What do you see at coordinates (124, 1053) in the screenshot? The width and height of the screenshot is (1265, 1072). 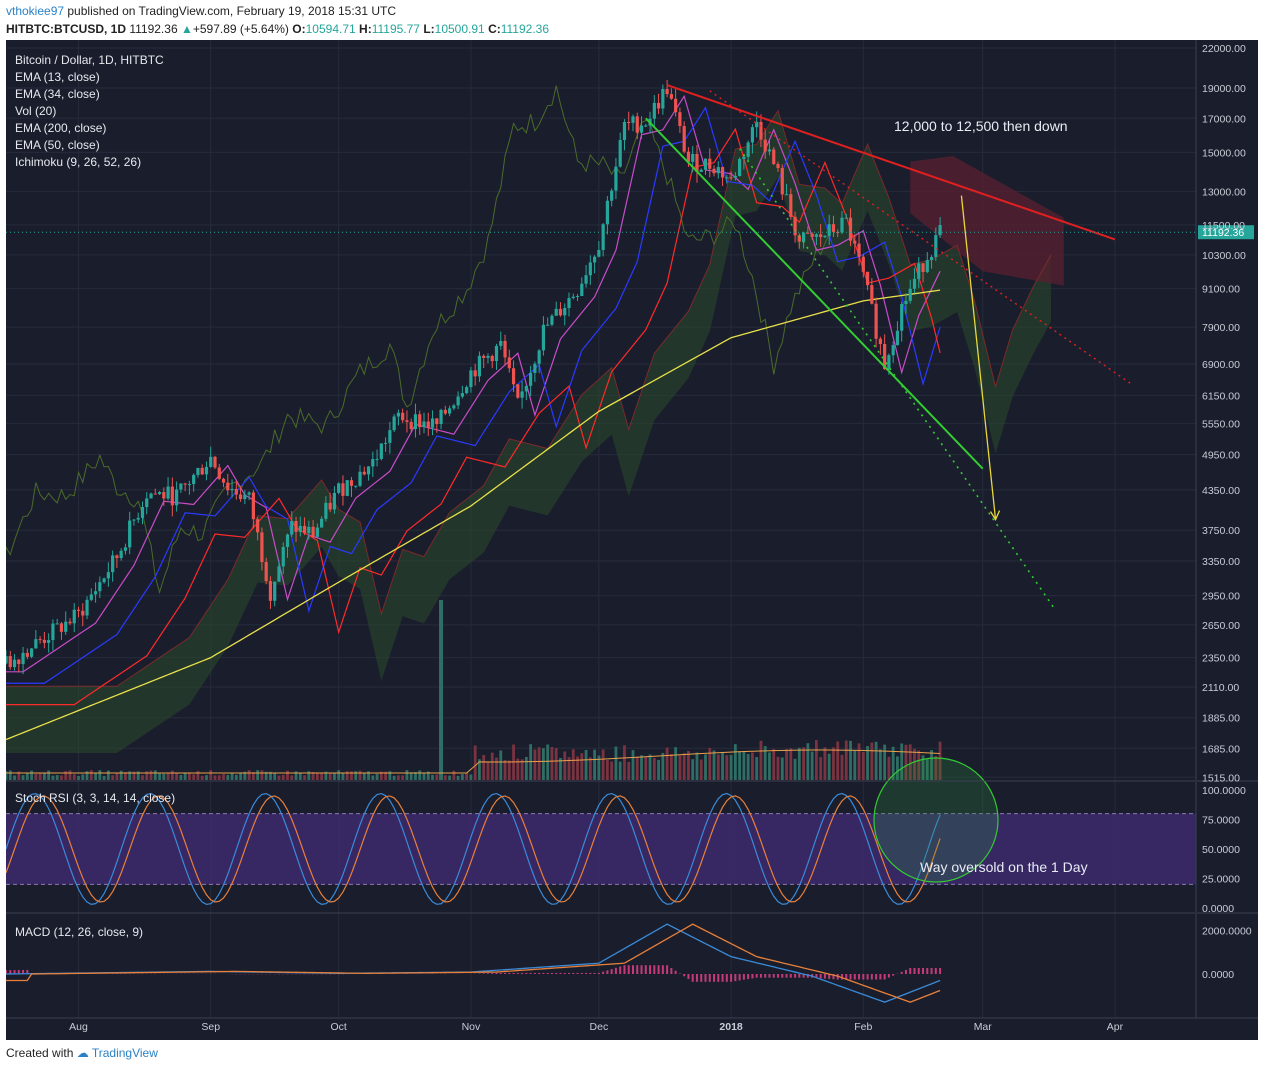 I see `tradingview-link: TradingView` at bounding box center [124, 1053].